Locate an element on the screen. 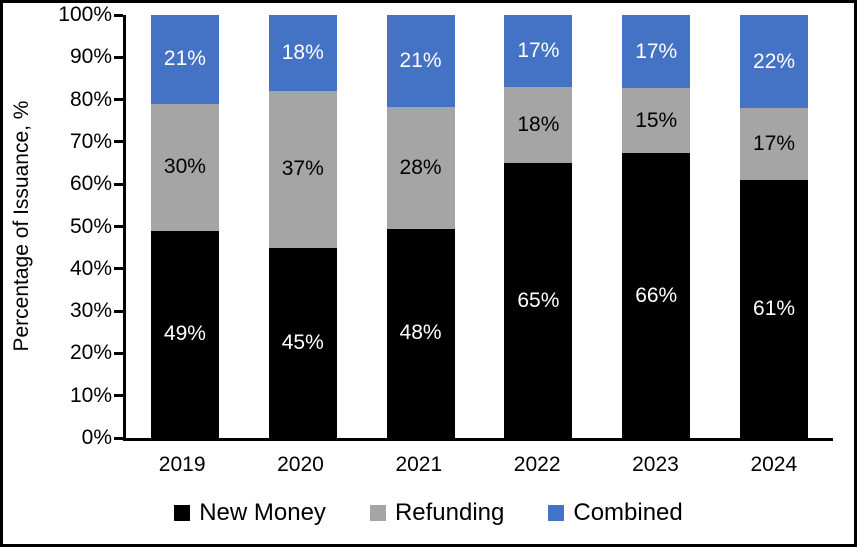  data-label: 65% is located at coordinates (538, 300).